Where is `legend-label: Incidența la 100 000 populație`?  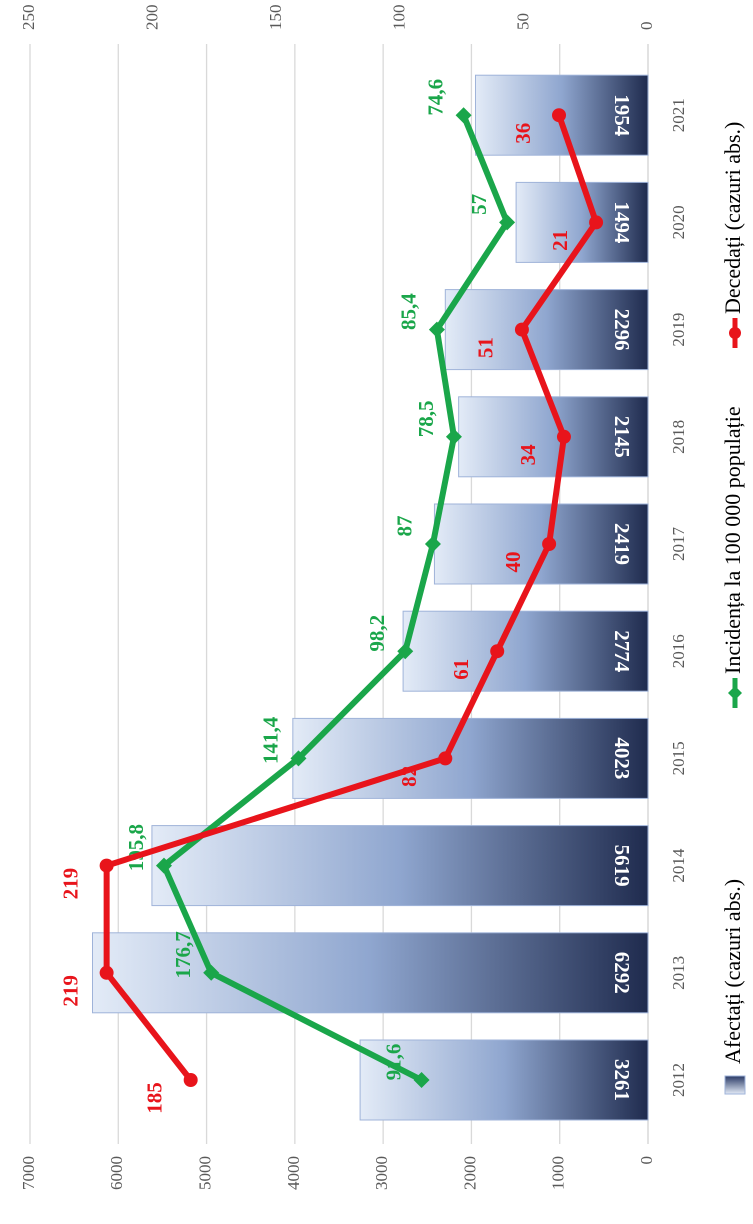
legend-label: Incidența la 100 000 populație is located at coordinates (732, 540).